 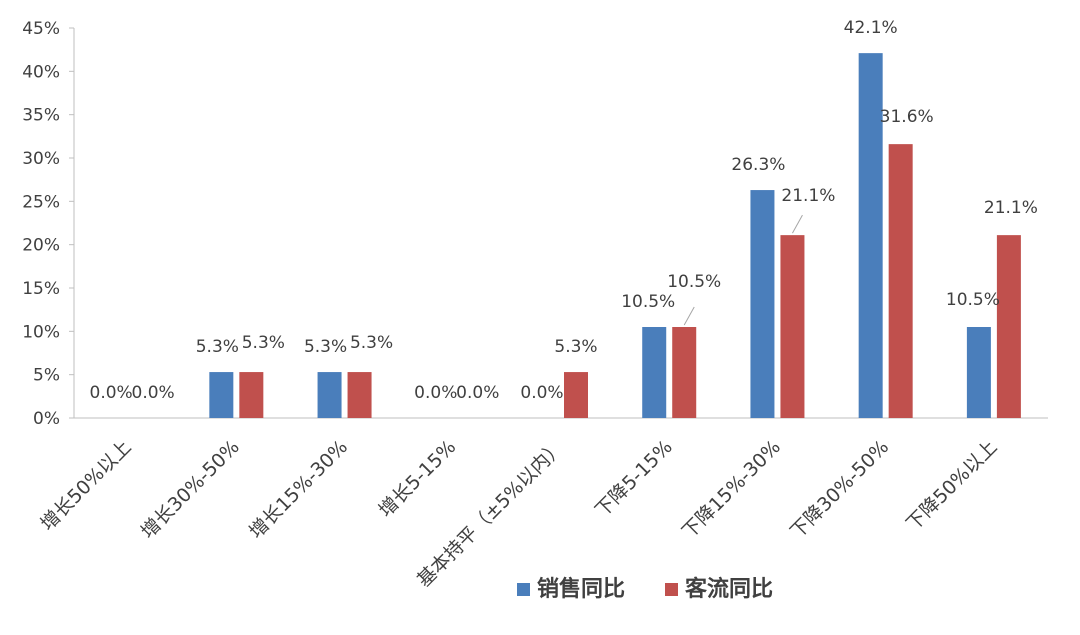 I want to click on data-label-traffic-6: 21.1%, so click(x=808, y=196).